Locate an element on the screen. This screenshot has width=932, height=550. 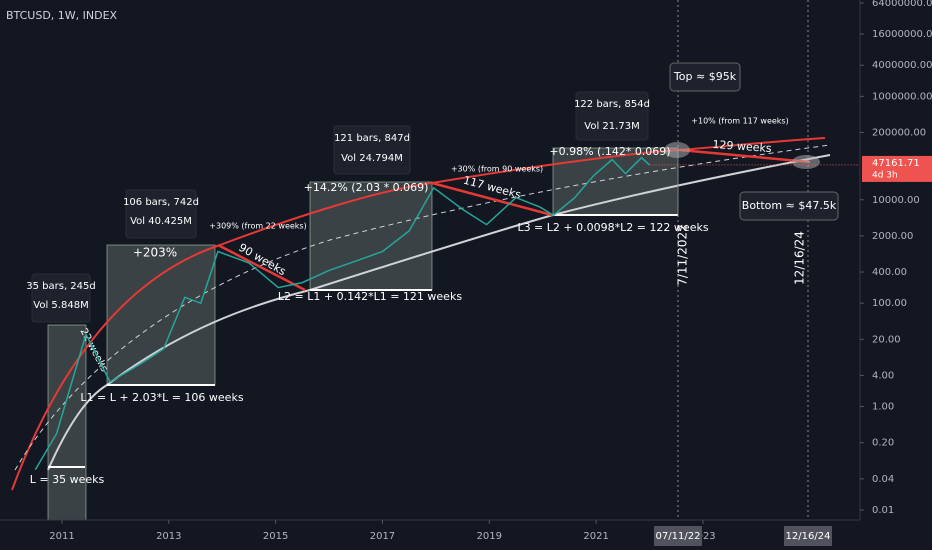
y-tick-label: 4.00 is located at coordinates (883, 375).